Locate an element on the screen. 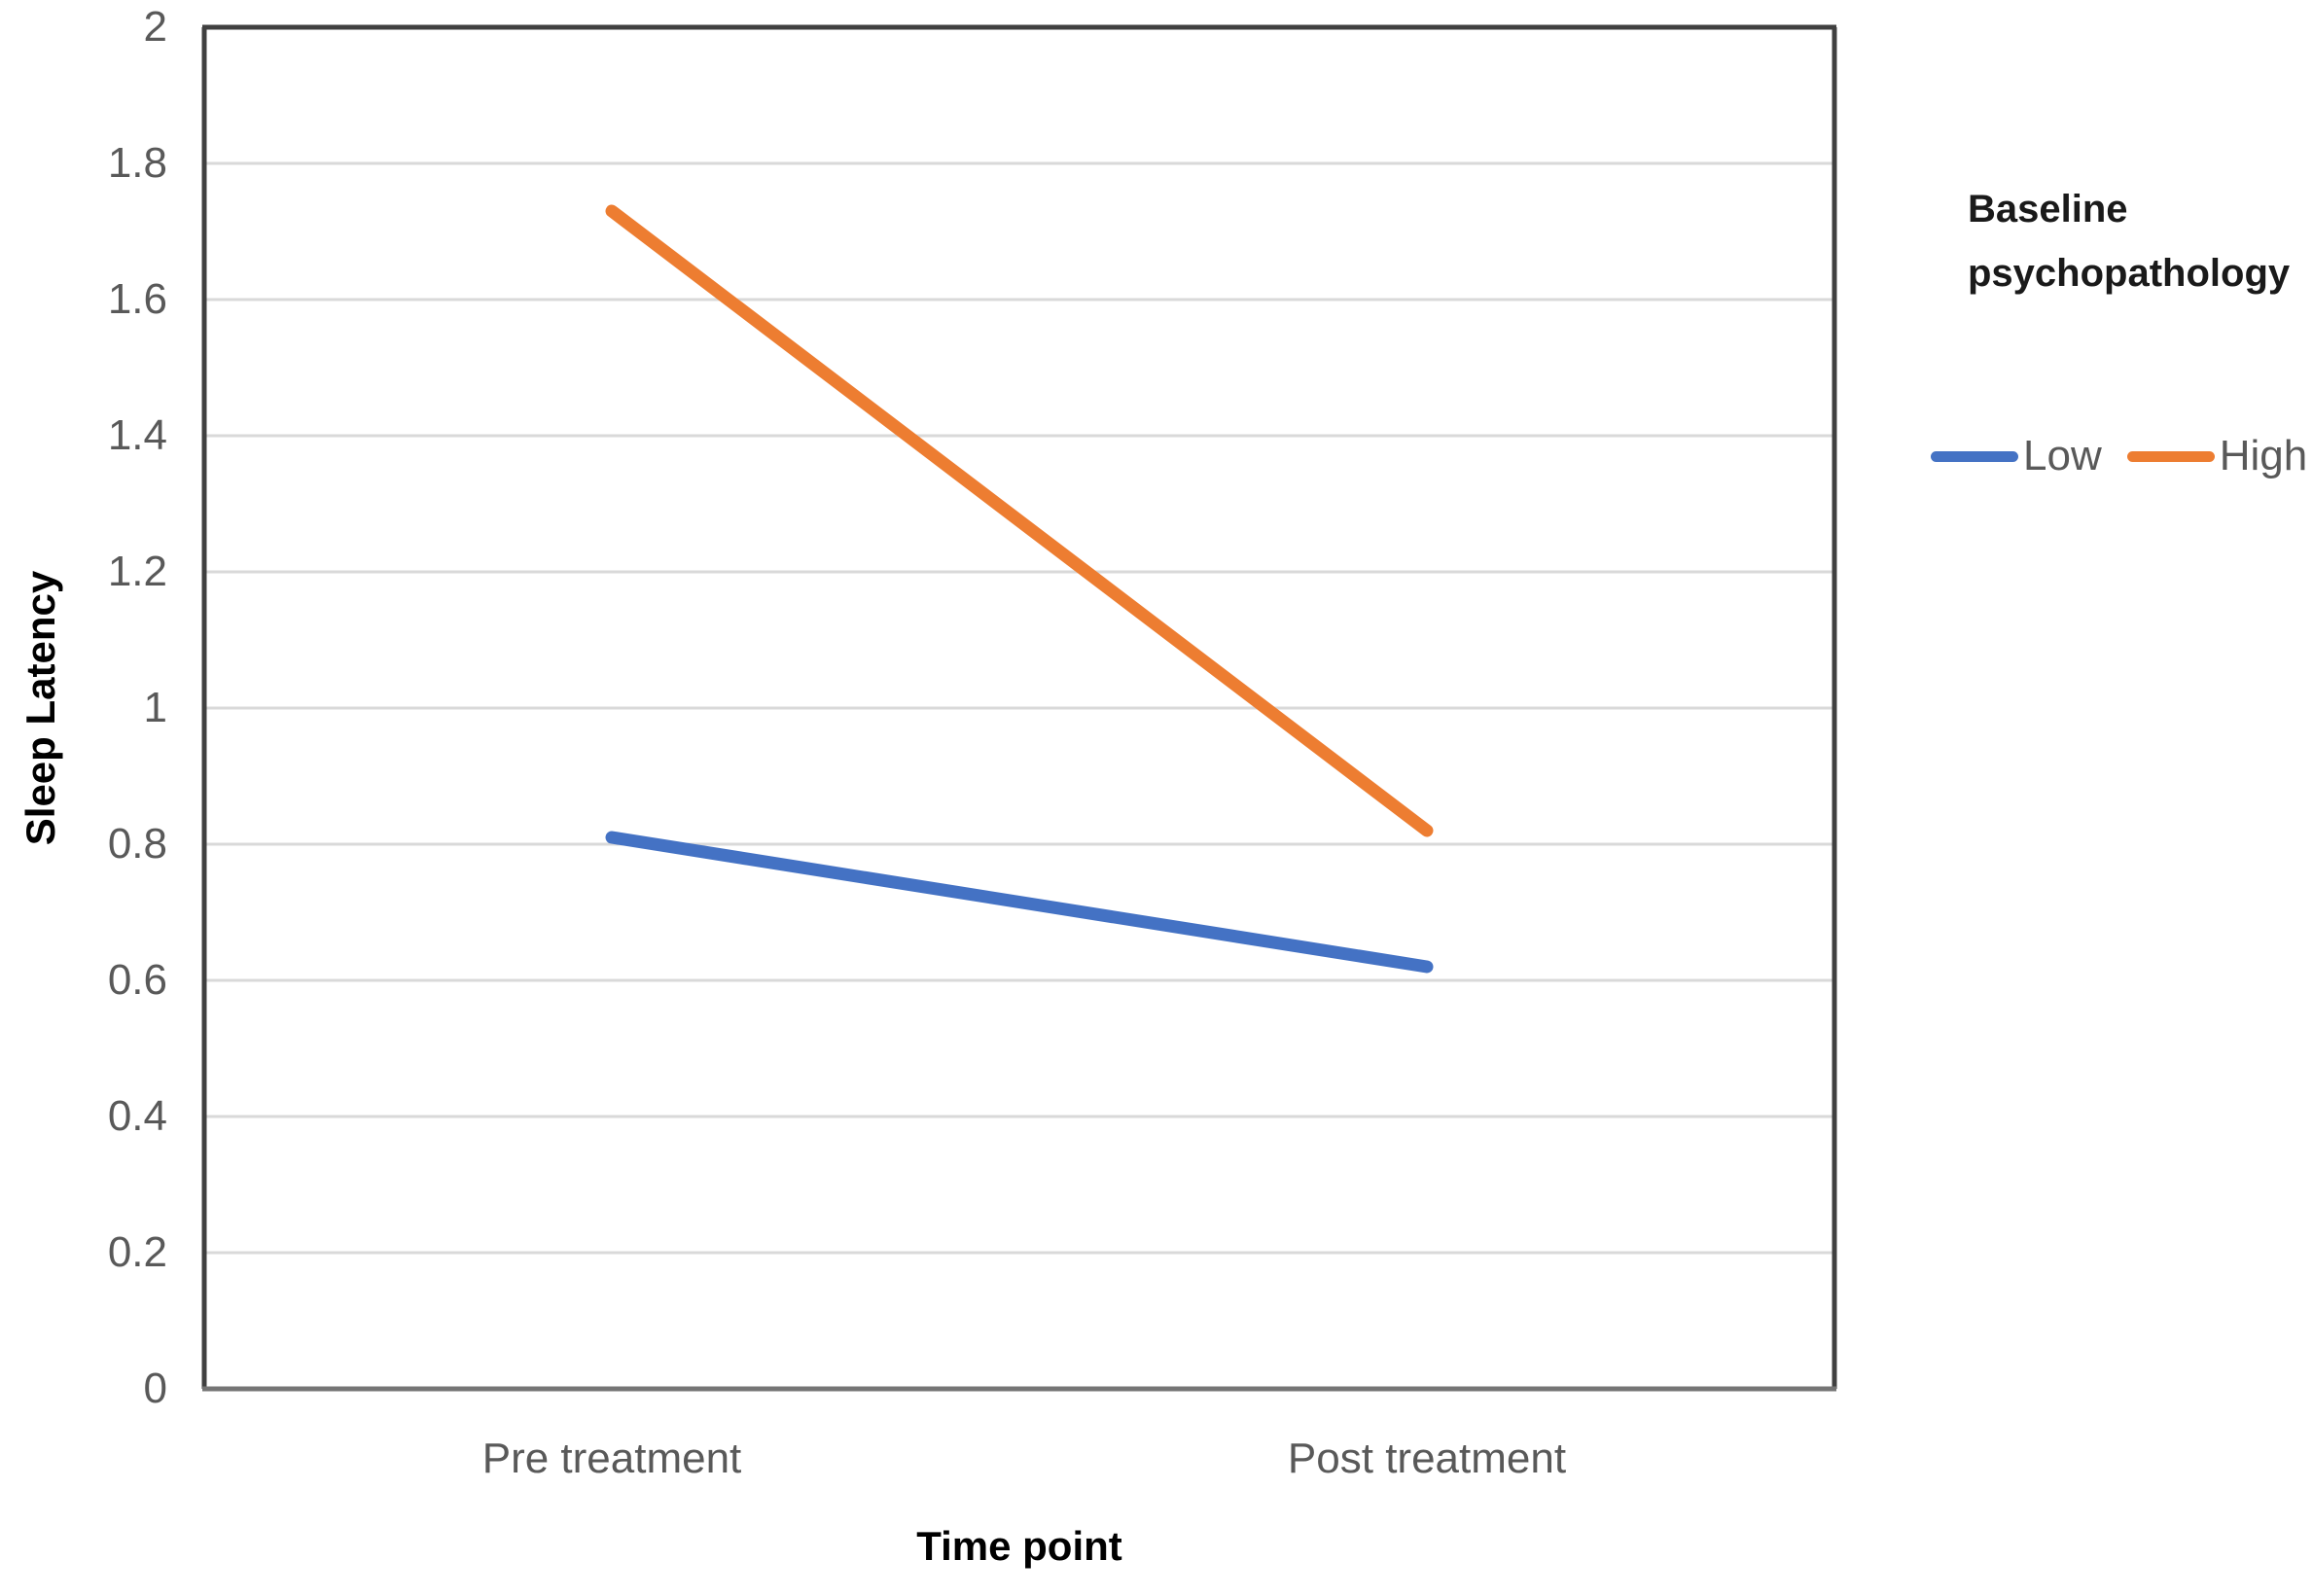 Image resolution: width=2313 pixels, height=1596 pixels. legend-swatch-high-icon is located at coordinates (2170, 456).